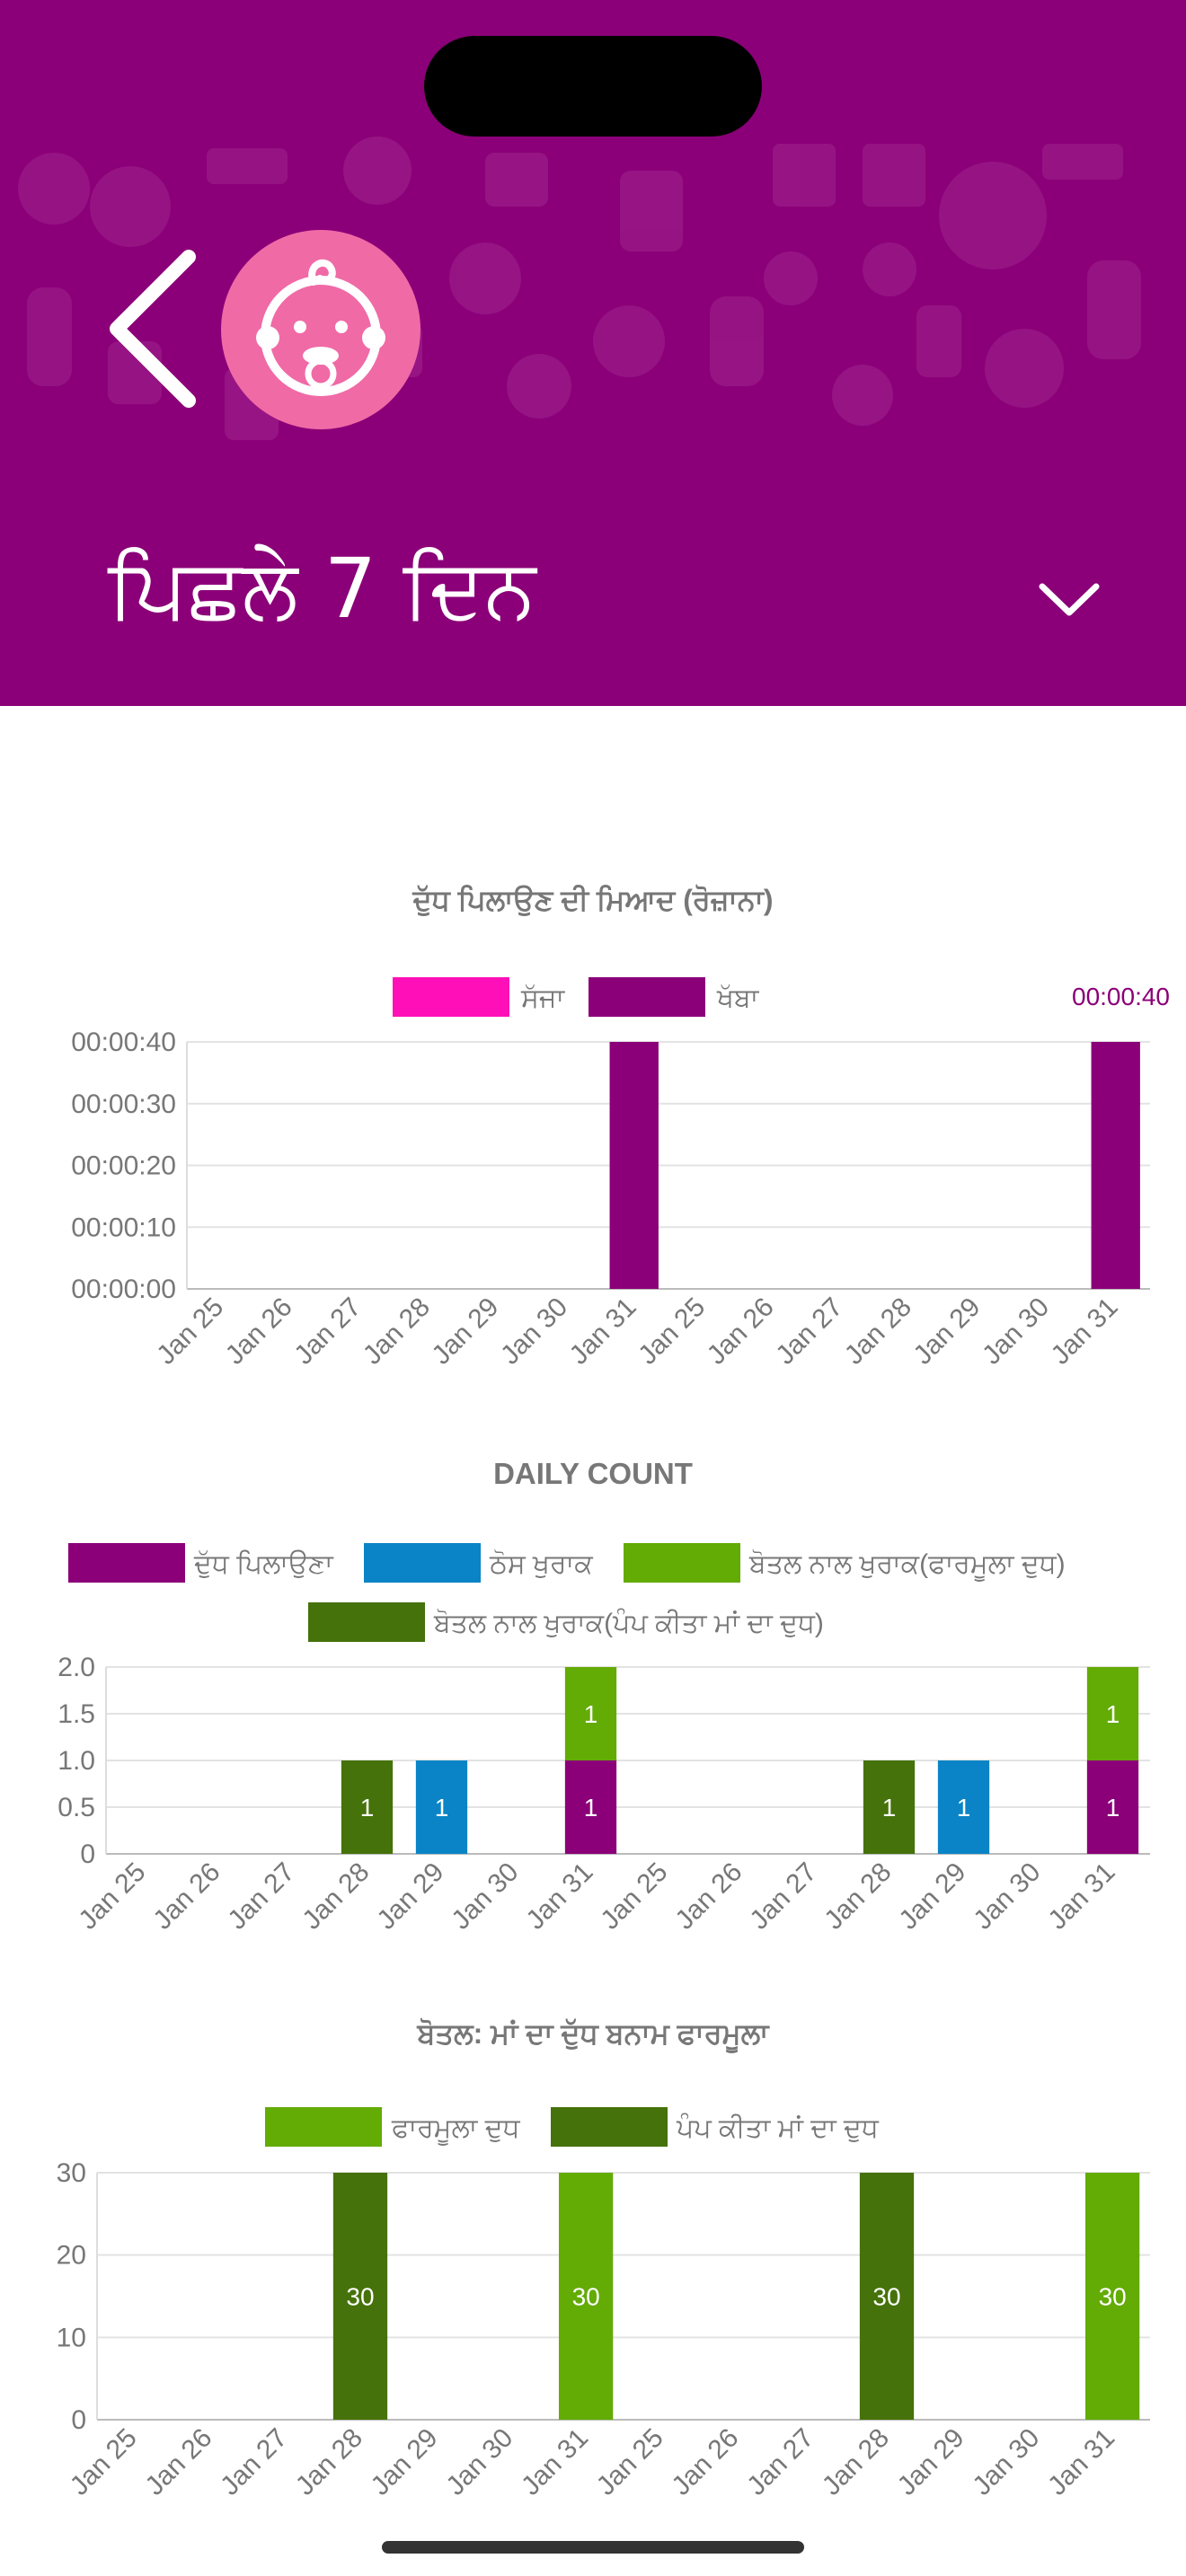 This screenshot has height=2576, width=1186. I want to click on y-tick-label: 2.0, so click(76, 1667).